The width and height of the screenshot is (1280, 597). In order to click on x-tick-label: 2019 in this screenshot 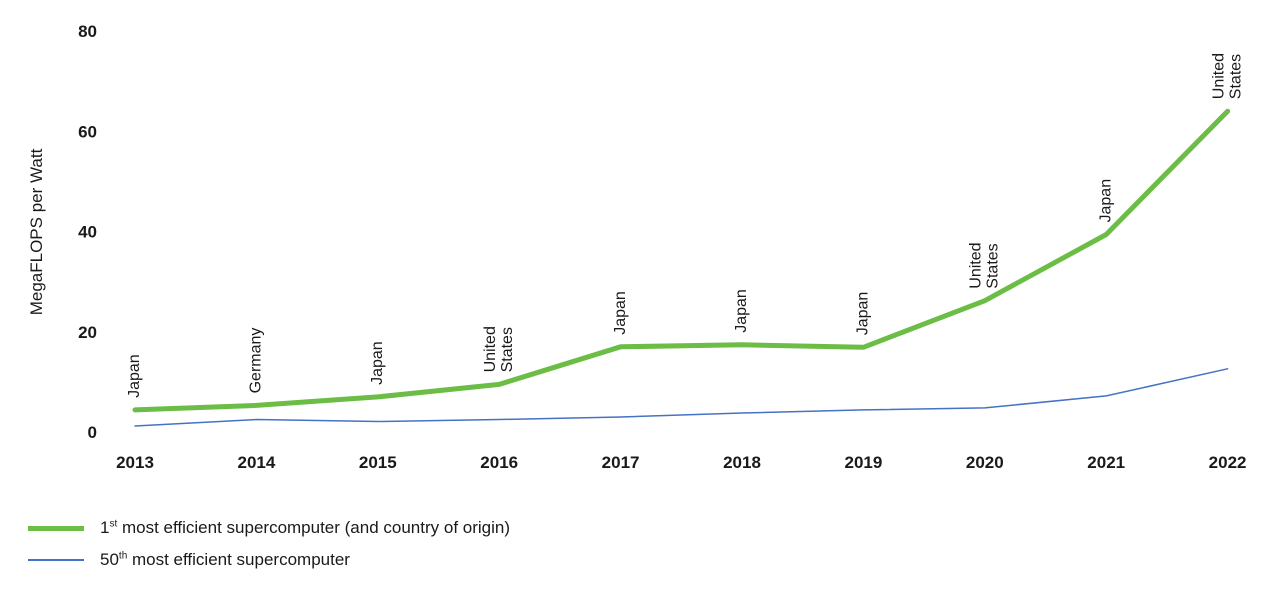, I will do `click(863, 462)`.